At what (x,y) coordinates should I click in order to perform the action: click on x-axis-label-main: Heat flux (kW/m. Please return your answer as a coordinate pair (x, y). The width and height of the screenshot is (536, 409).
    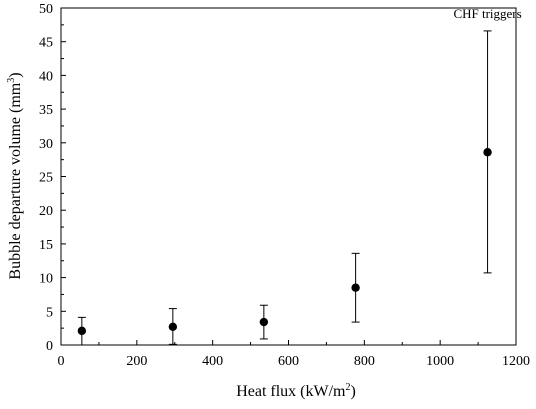
    Looking at the image, I should click on (291, 391).